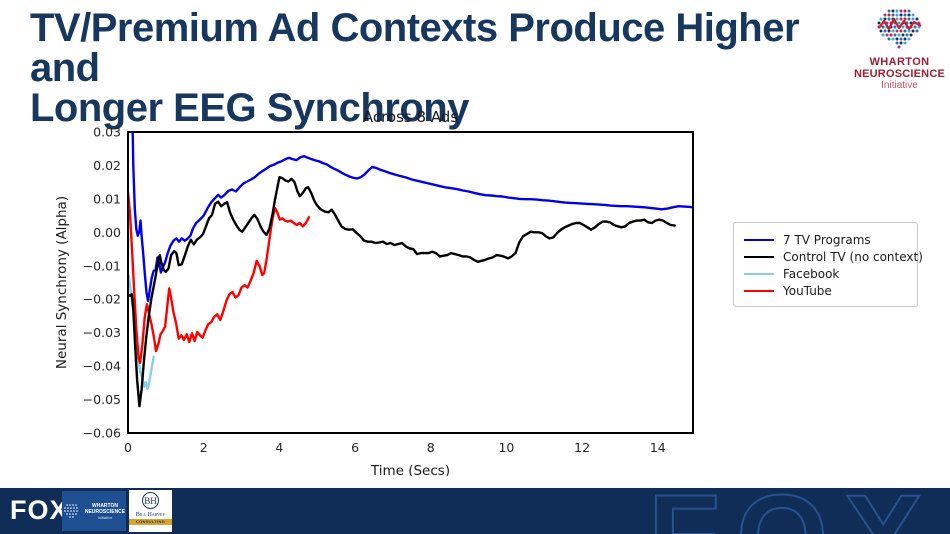  Describe the element at coordinates (150, 500) in the screenshot. I see `bh-monogram: BH` at that location.